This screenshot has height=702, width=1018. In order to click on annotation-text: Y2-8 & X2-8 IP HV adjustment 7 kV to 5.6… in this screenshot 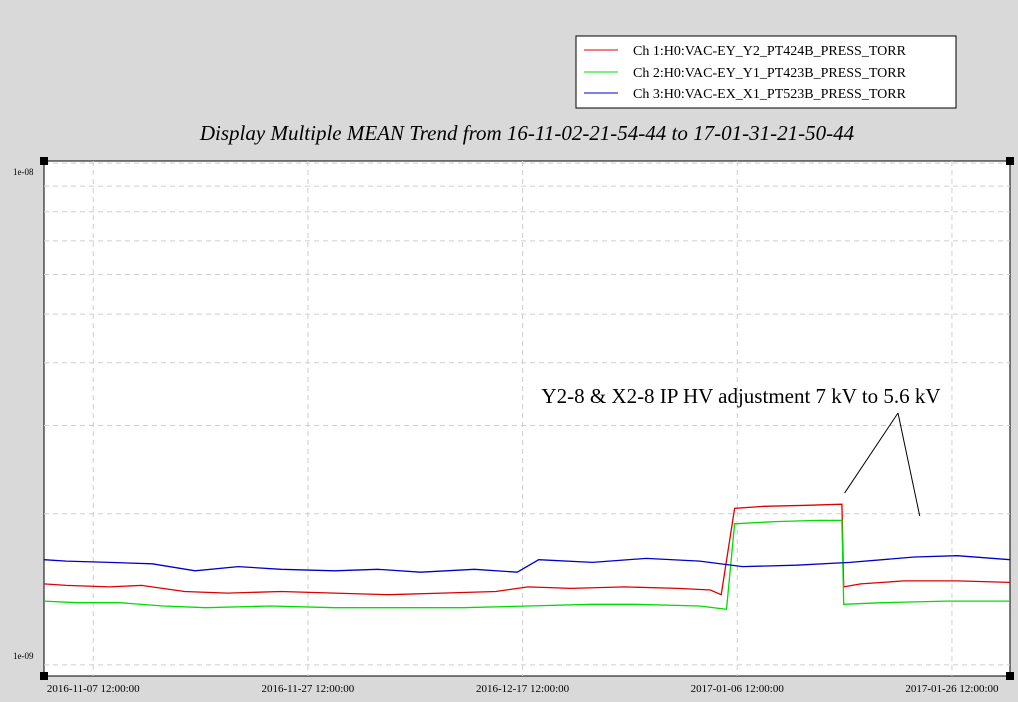, I will do `click(740, 396)`.